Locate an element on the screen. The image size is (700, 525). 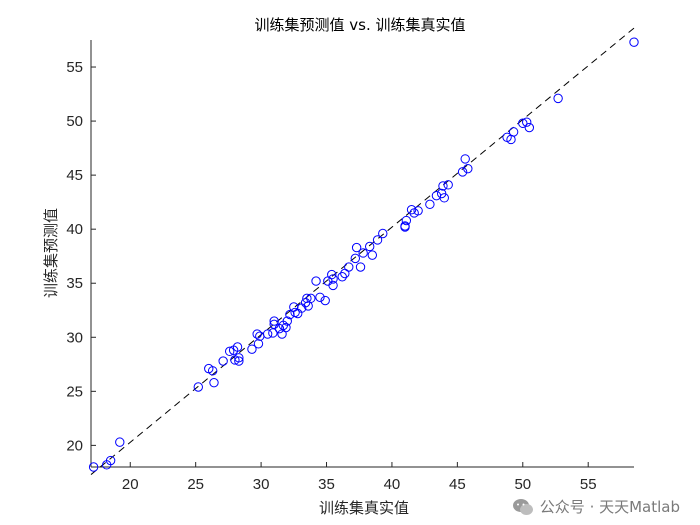
x-tick-label: 35 is located at coordinates (326, 484).